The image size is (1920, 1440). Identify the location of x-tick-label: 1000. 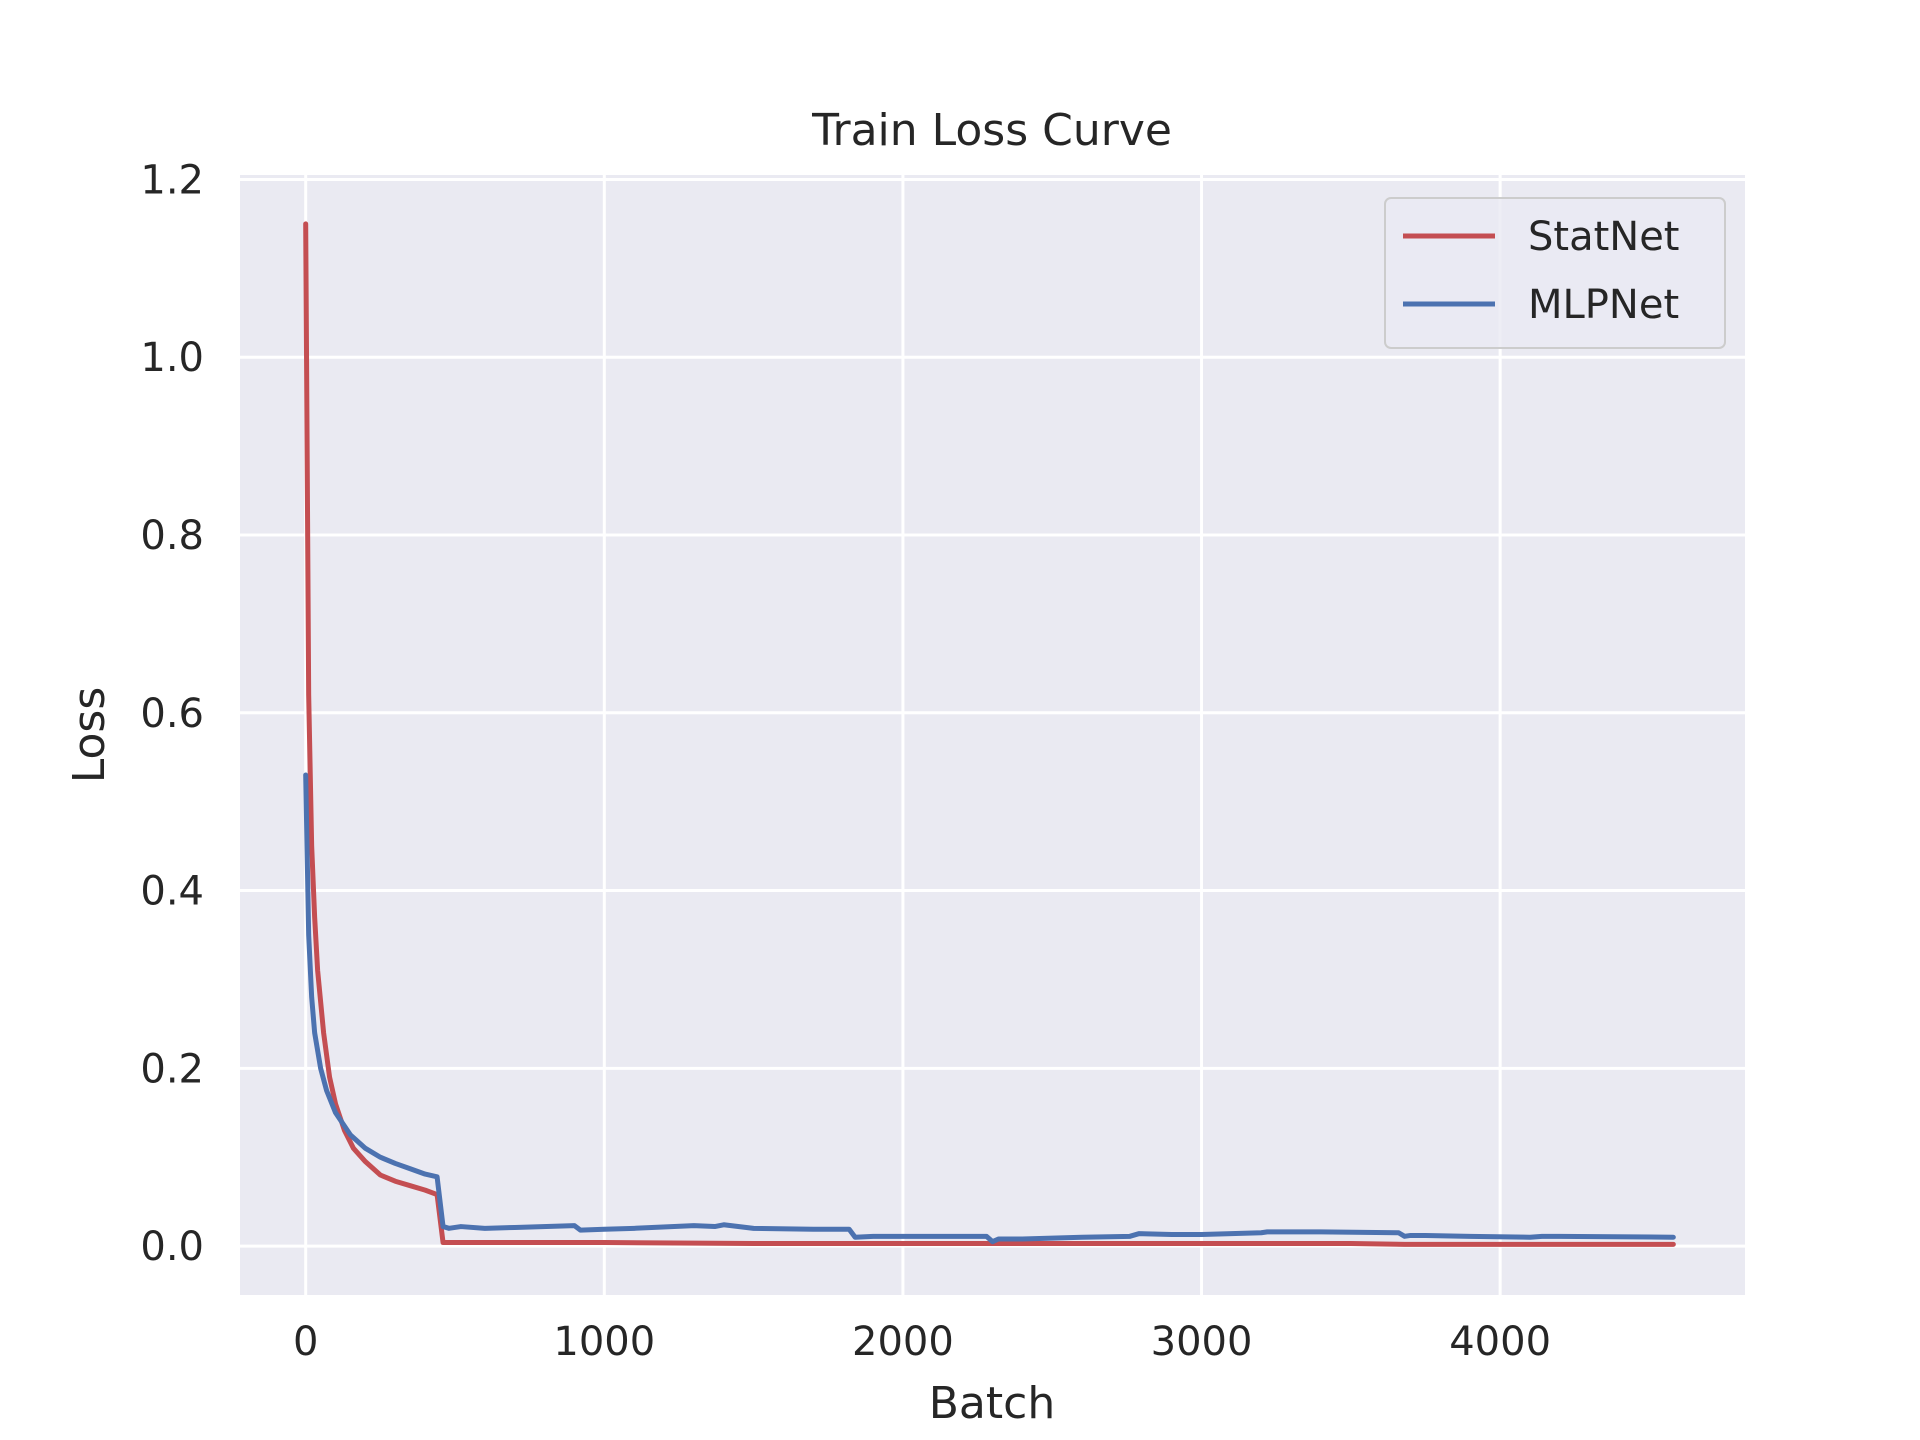
(604, 1342).